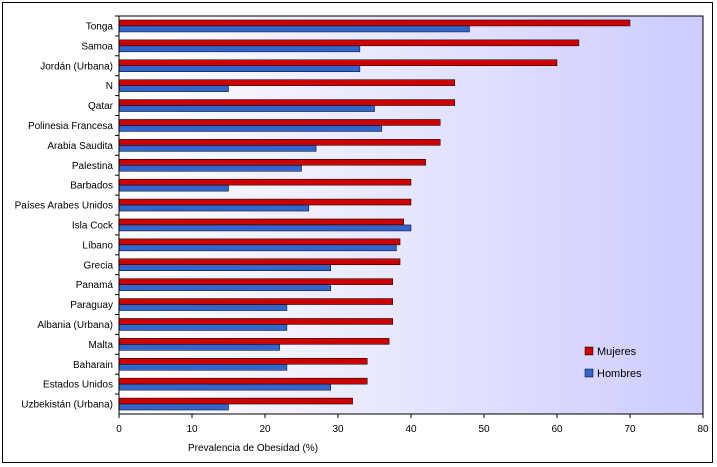 The height and width of the screenshot is (467, 717). Describe the element at coordinates (619, 374) in the screenshot. I see `legend-label-hombres: Hombres` at that location.